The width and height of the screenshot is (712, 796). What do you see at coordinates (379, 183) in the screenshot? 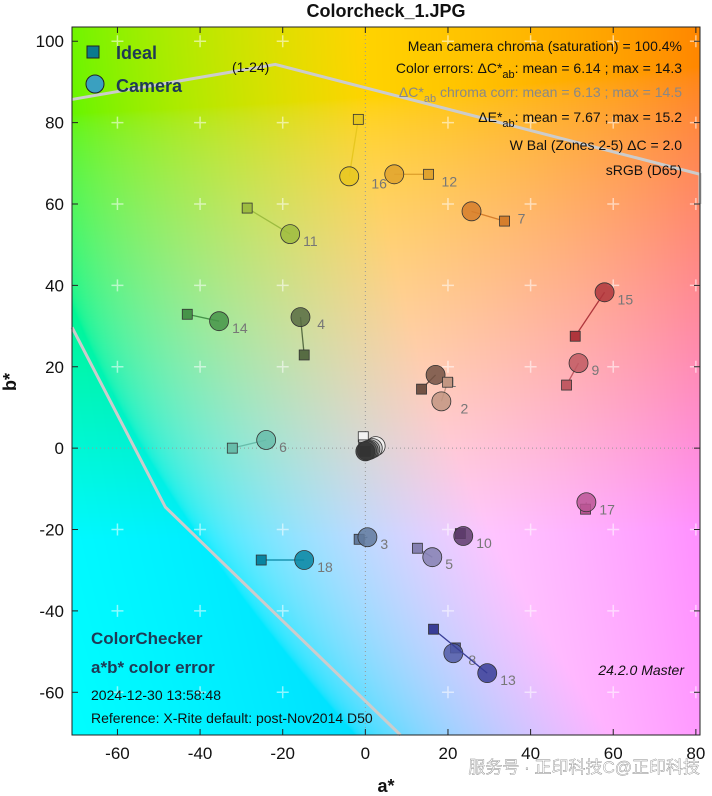
I see `patch-label: 16` at bounding box center [379, 183].